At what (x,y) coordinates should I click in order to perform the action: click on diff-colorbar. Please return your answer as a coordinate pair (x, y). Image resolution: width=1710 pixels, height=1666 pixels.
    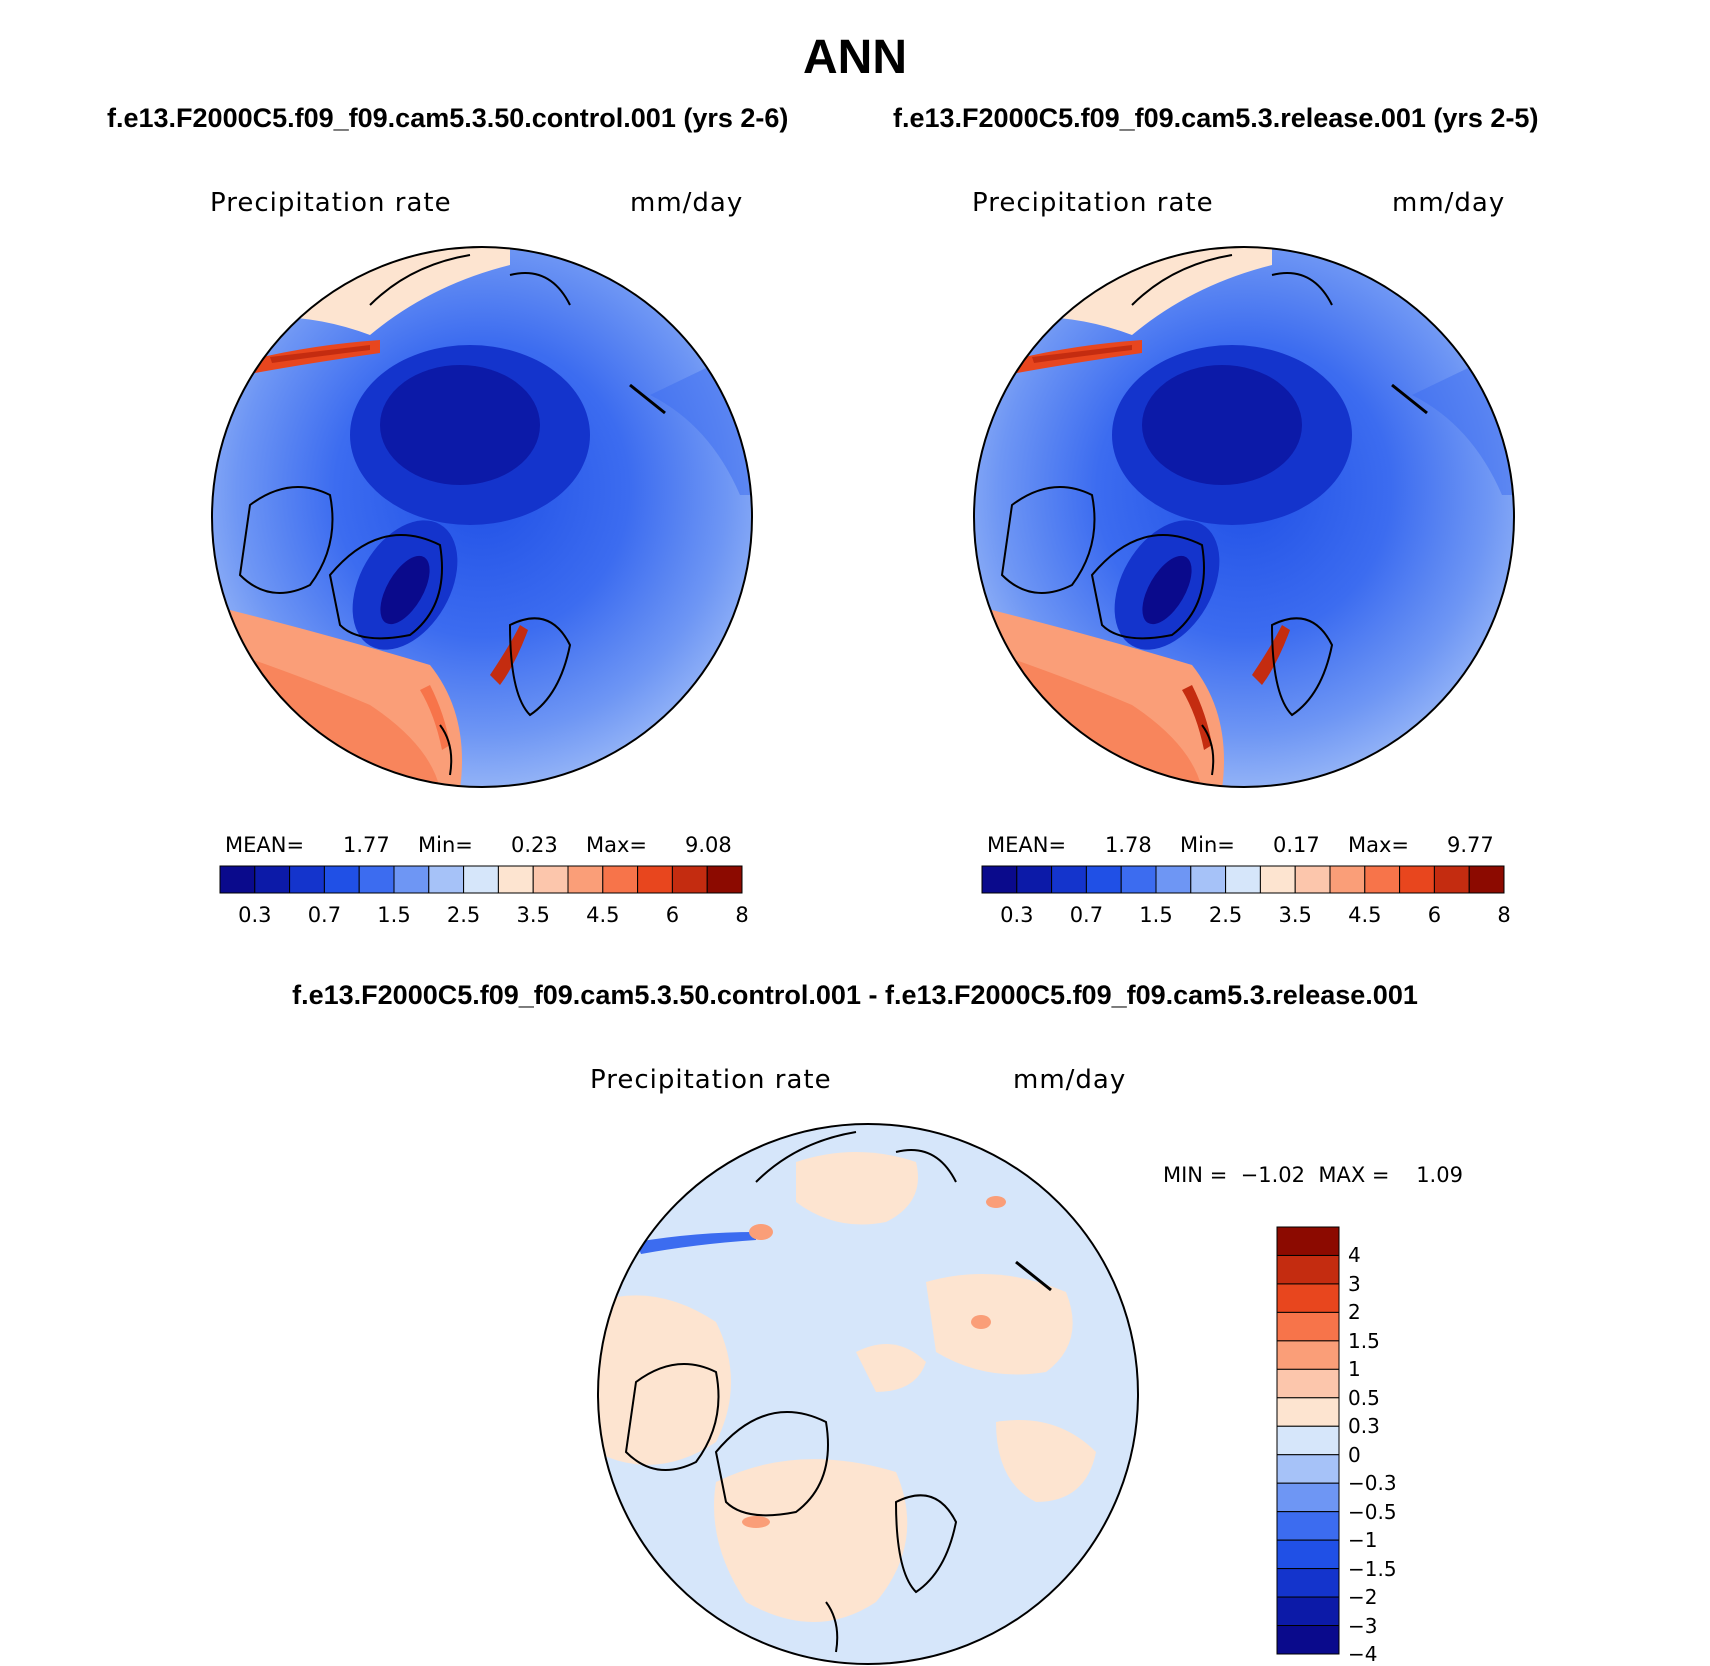
    Looking at the image, I should click on (1308, 1440).